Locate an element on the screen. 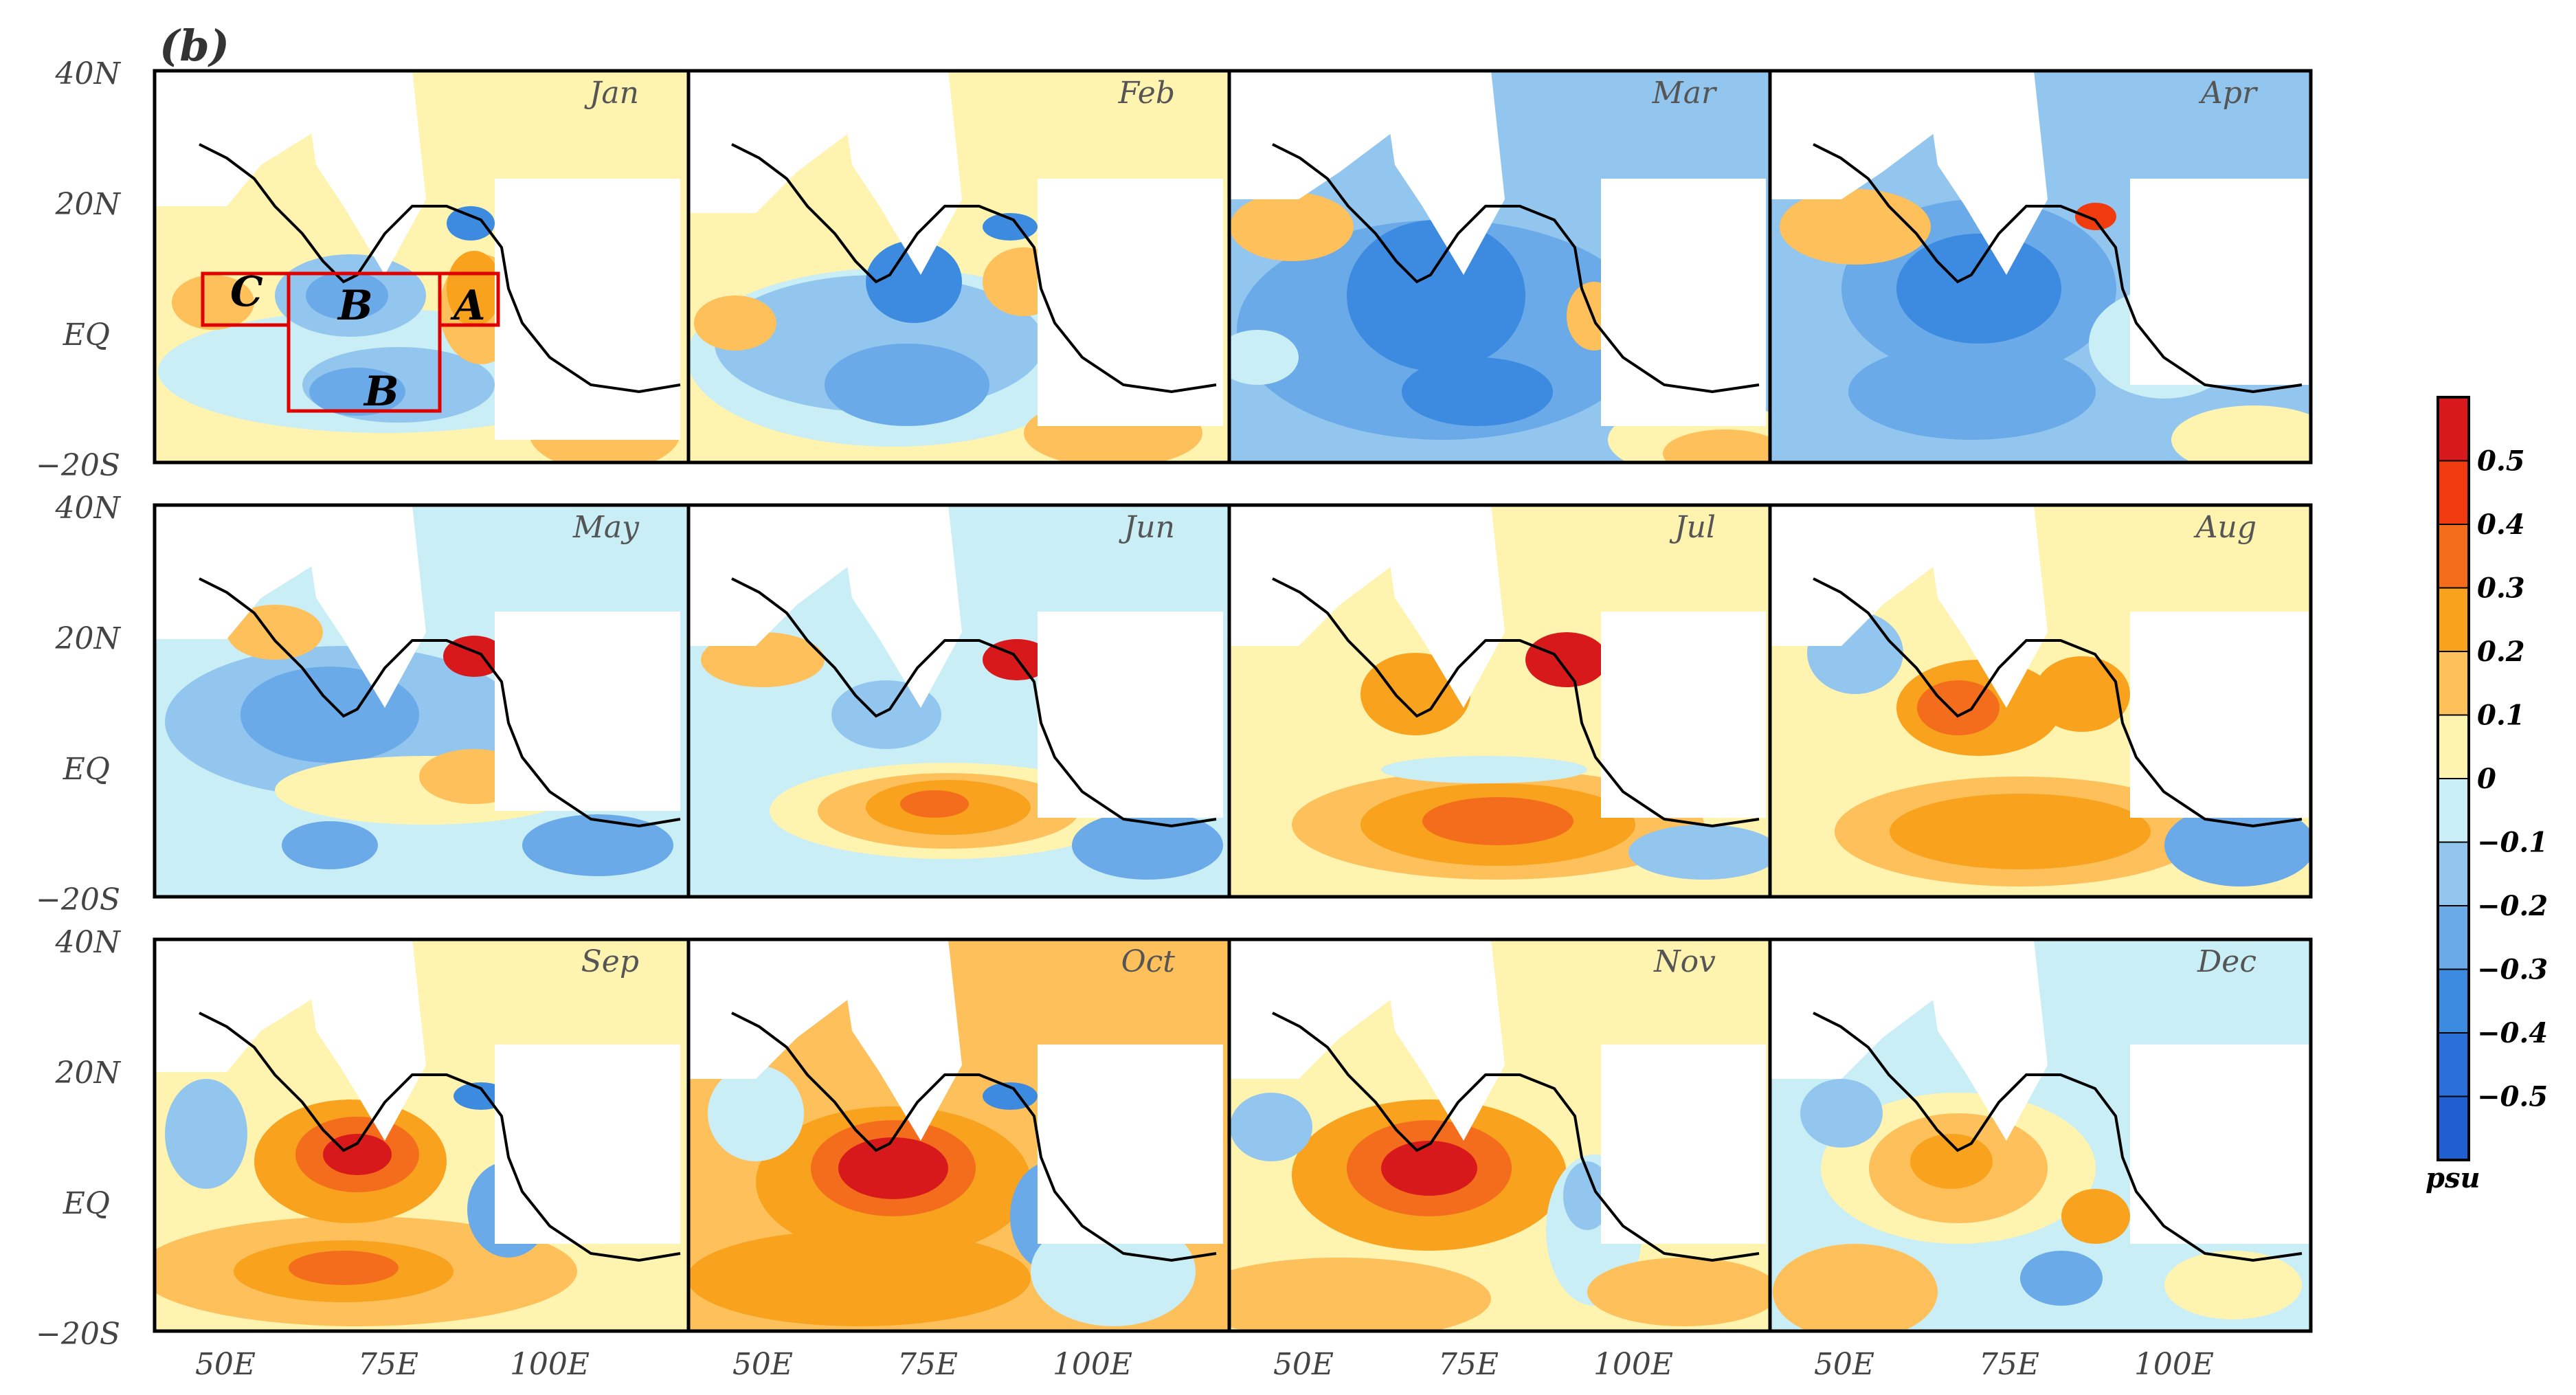 This screenshot has width=2576, height=1395. lon-tick-75e-col3: 75E is located at coordinates (1468, 1364).